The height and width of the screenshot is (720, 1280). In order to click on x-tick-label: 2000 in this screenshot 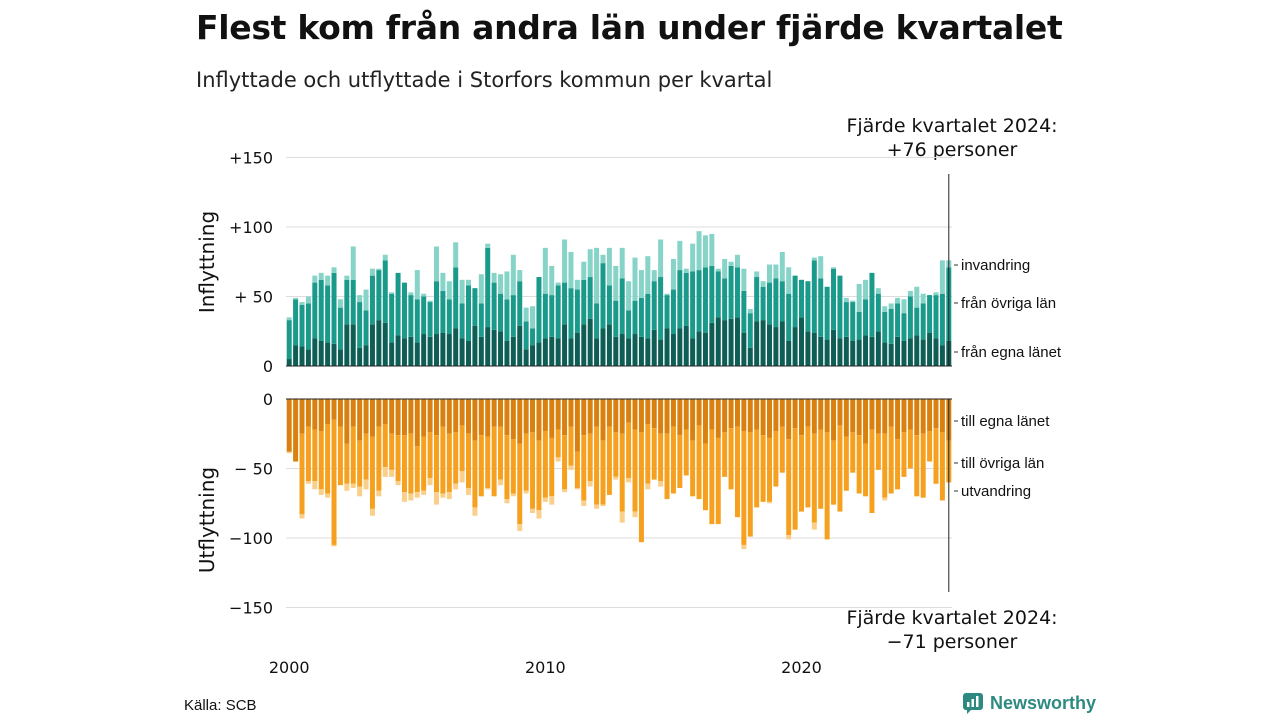, I will do `click(289, 667)`.